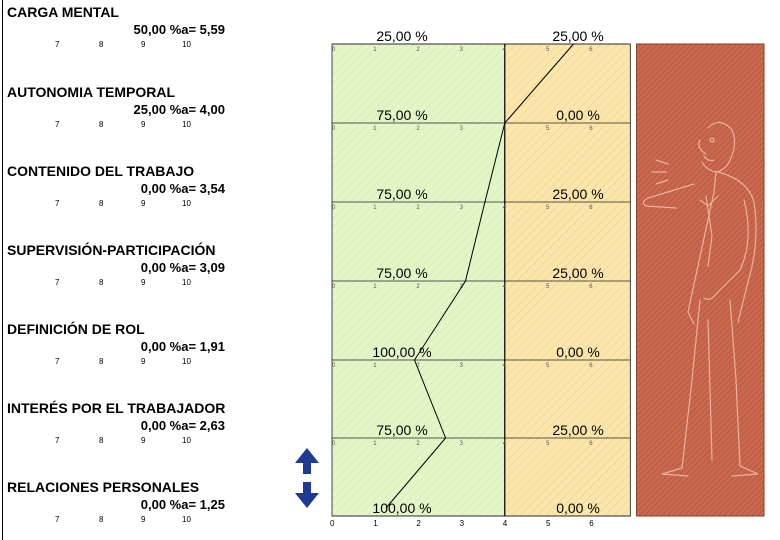 This screenshot has width=780, height=540. Describe the element at coordinates (111, 250) in the screenshot. I see `factor-title: SUPERVISIÓN-PARTICIPACIÓN` at that location.